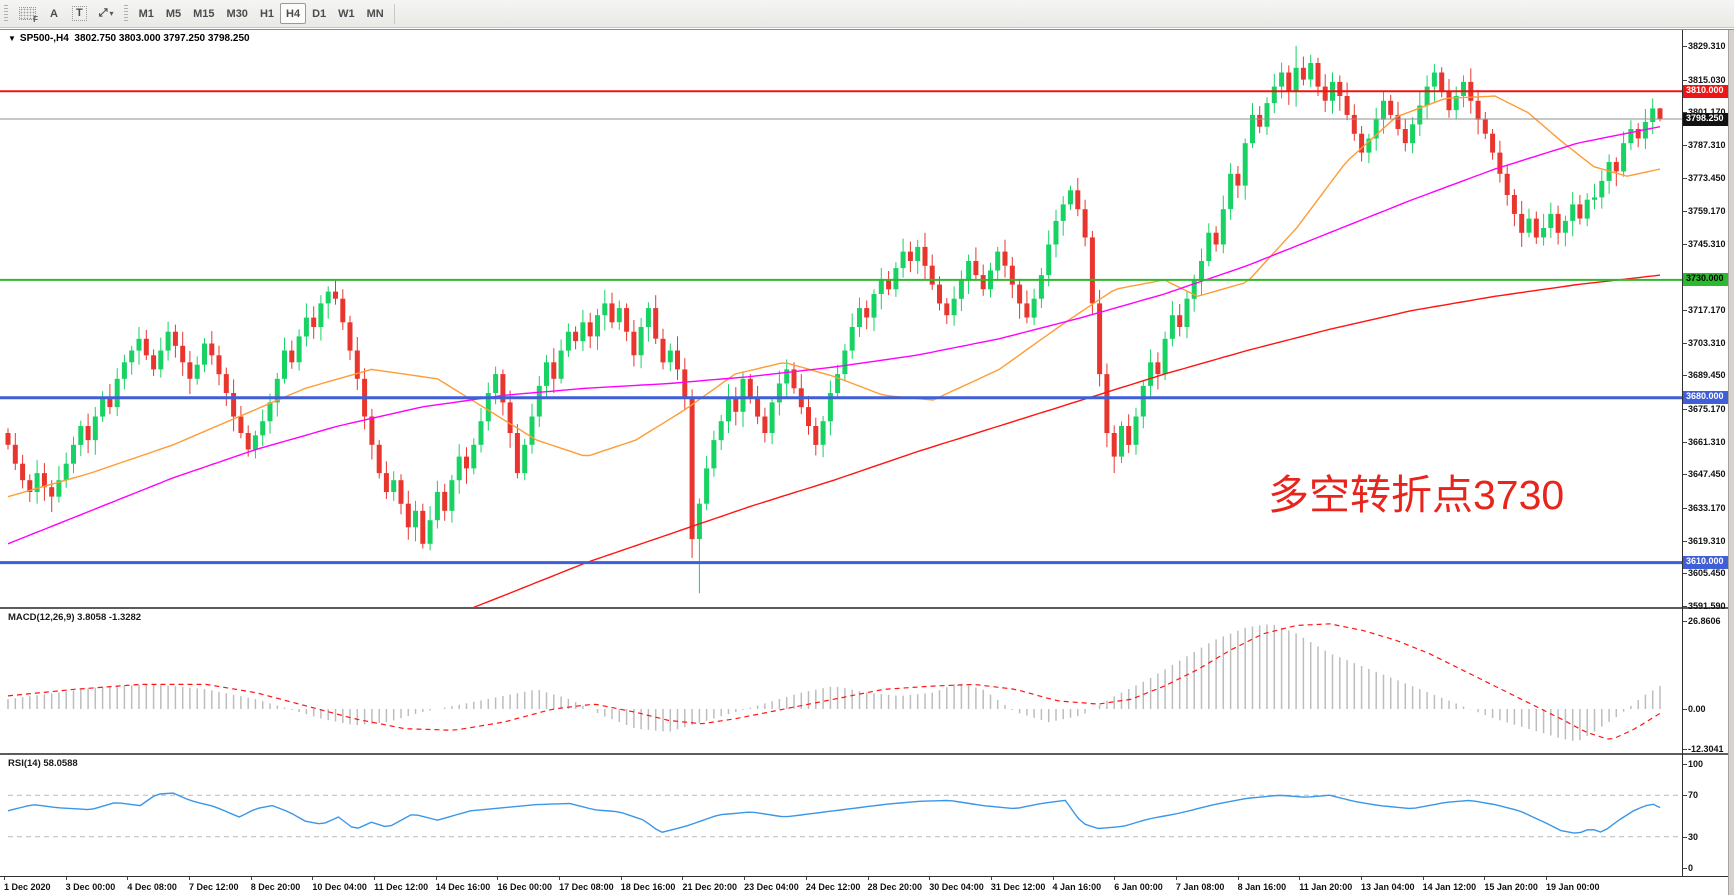 The image size is (1734, 895). What do you see at coordinates (266, 13) in the screenshot?
I see `timeframe-button-h1: H1` at bounding box center [266, 13].